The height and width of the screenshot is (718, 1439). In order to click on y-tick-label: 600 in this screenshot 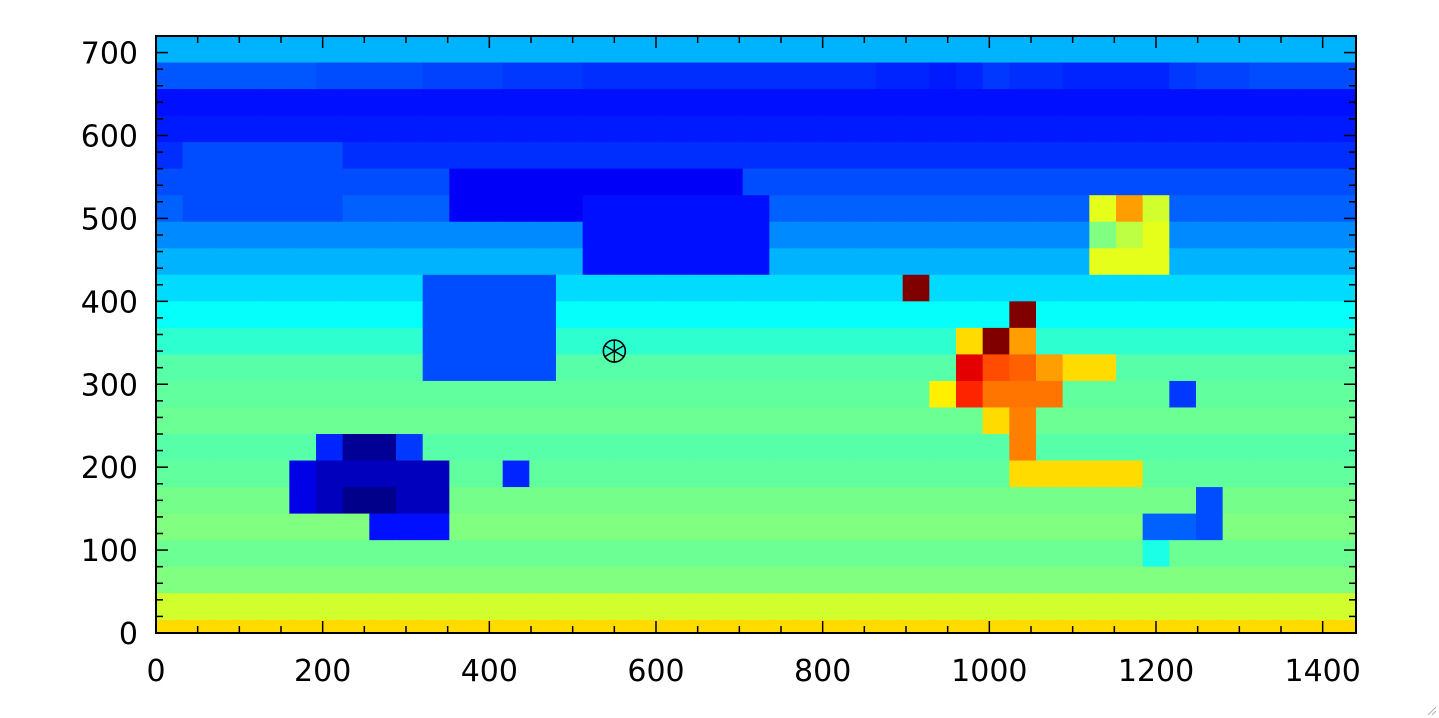, I will do `click(109, 137)`.